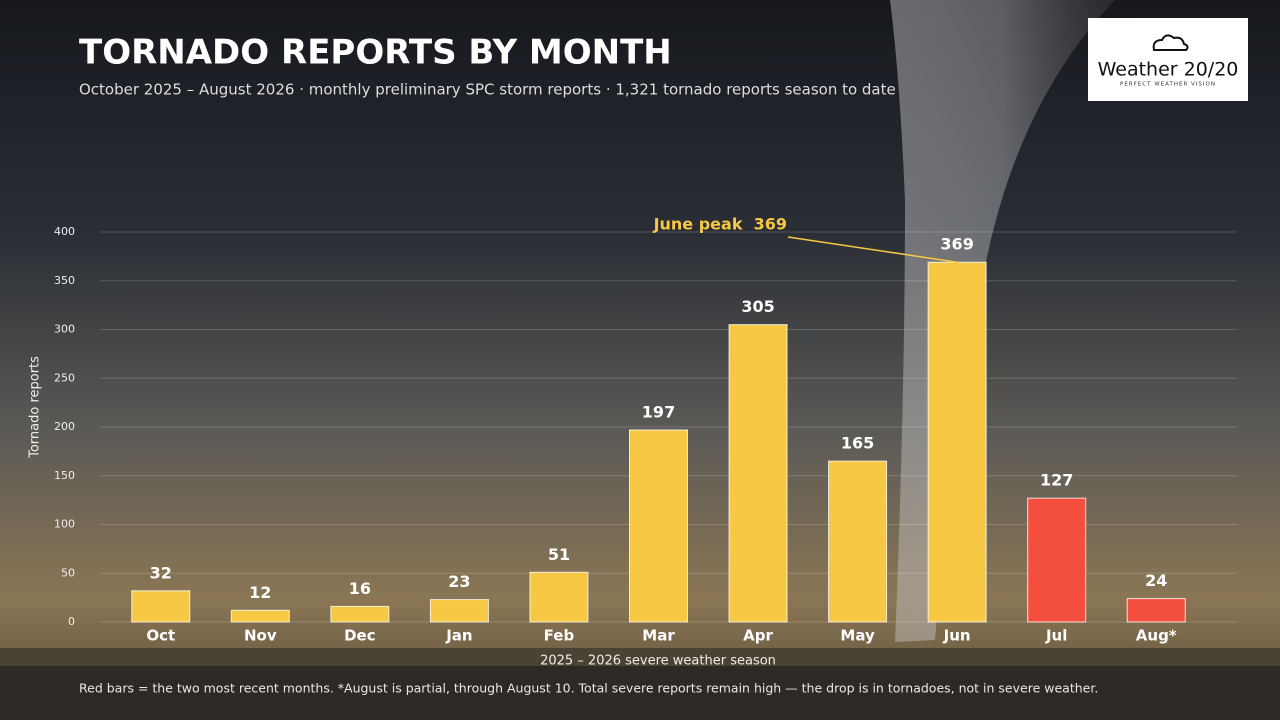  What do you see at coordinates (757, 306) in the screenshot?
I see `value-label: 305` at bounding box center [757, 306].